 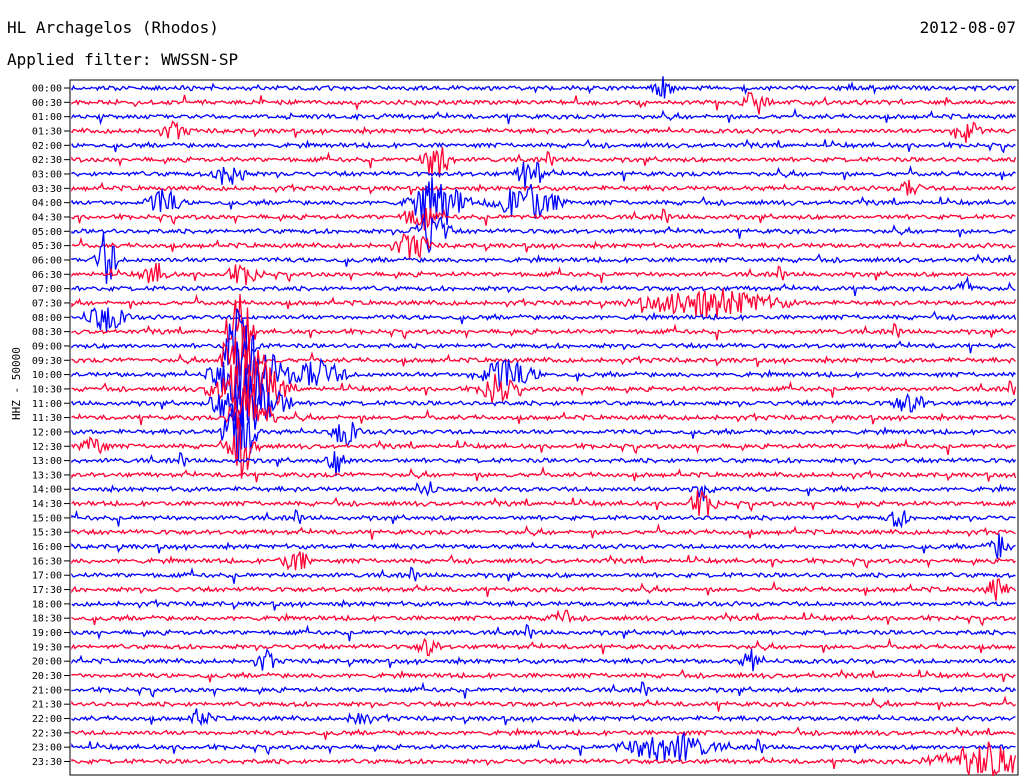 What do you see at coordinates (47, 303) in the screenshot?
I see `row-time-label: 07:30` at bounding box center [47, 303].